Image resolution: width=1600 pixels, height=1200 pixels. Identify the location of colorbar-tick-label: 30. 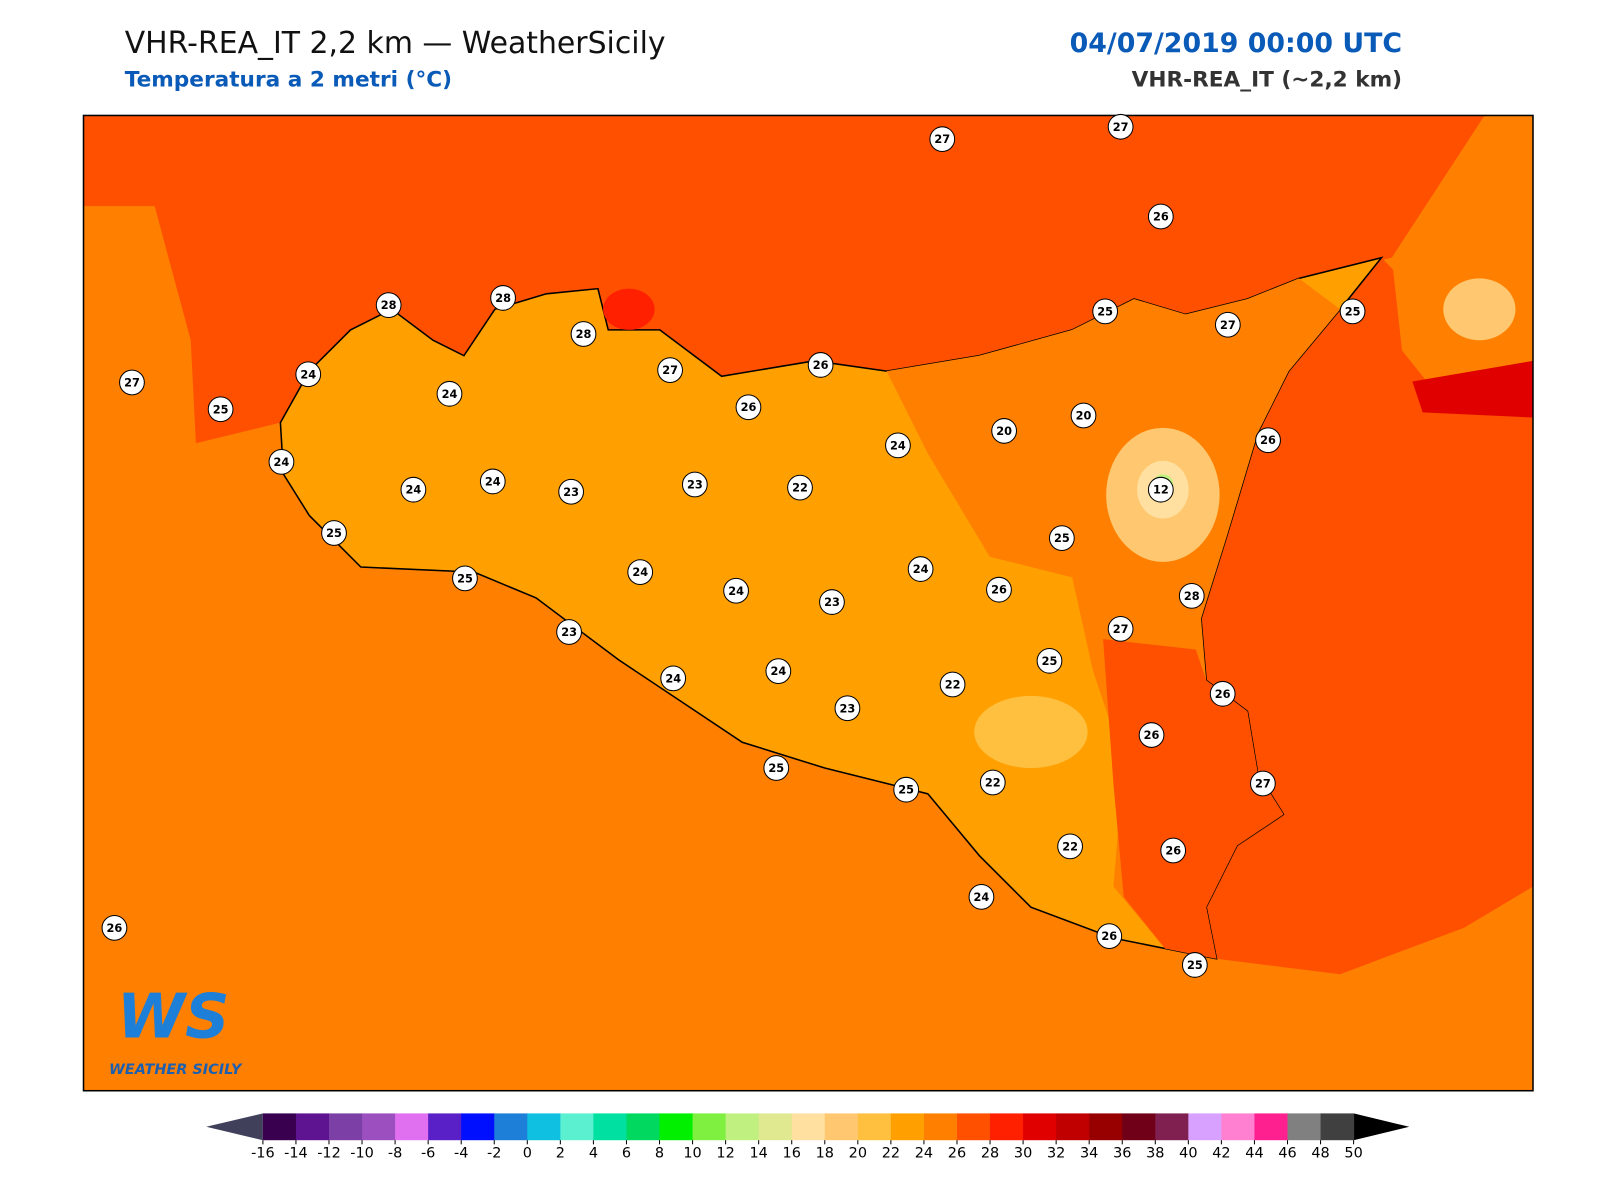
(1023, 1154).